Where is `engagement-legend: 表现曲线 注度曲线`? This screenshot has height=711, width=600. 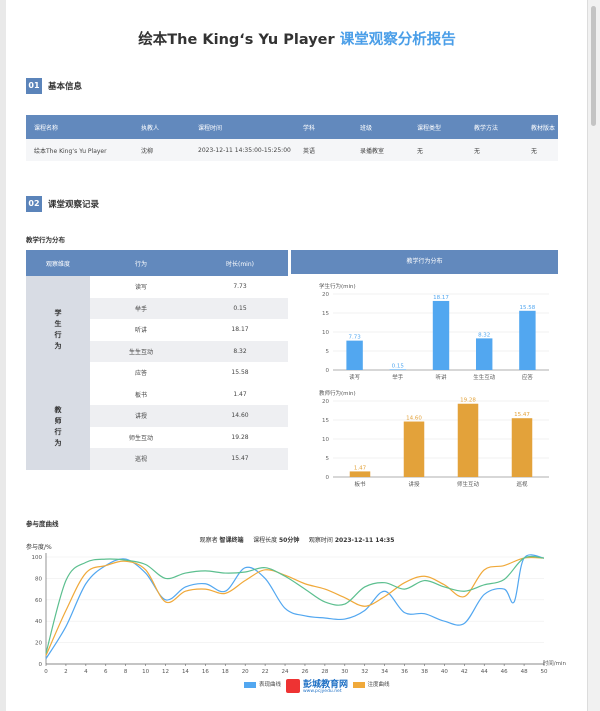
engagement-legend: 表现曲线 注度曲线 is located at coordinates (313, 684).